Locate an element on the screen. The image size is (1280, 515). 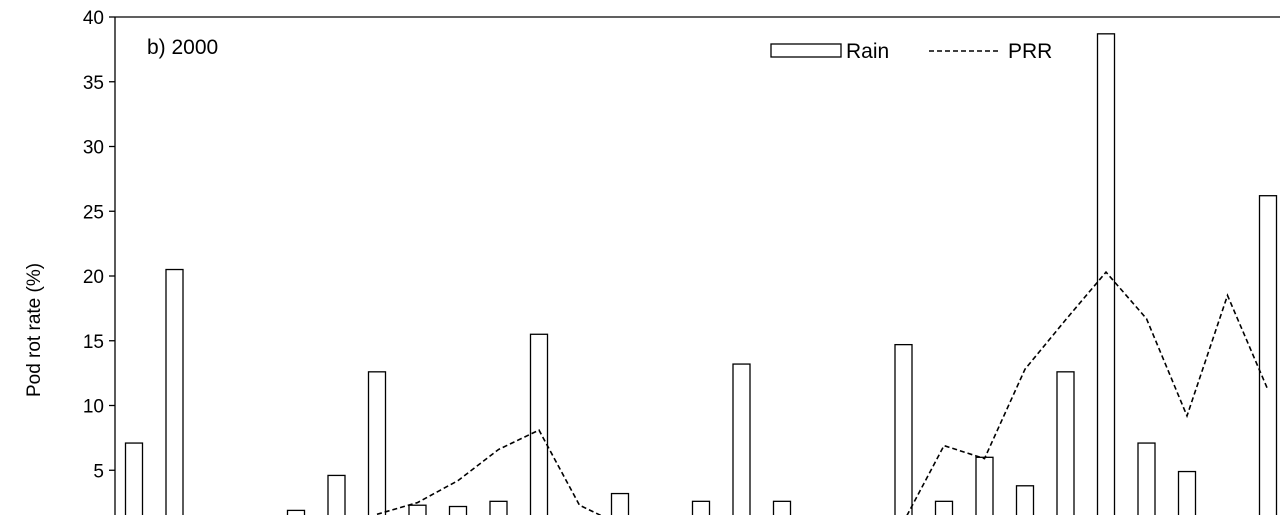
y-tick-label: 15 is located at coordinates (93, 342).